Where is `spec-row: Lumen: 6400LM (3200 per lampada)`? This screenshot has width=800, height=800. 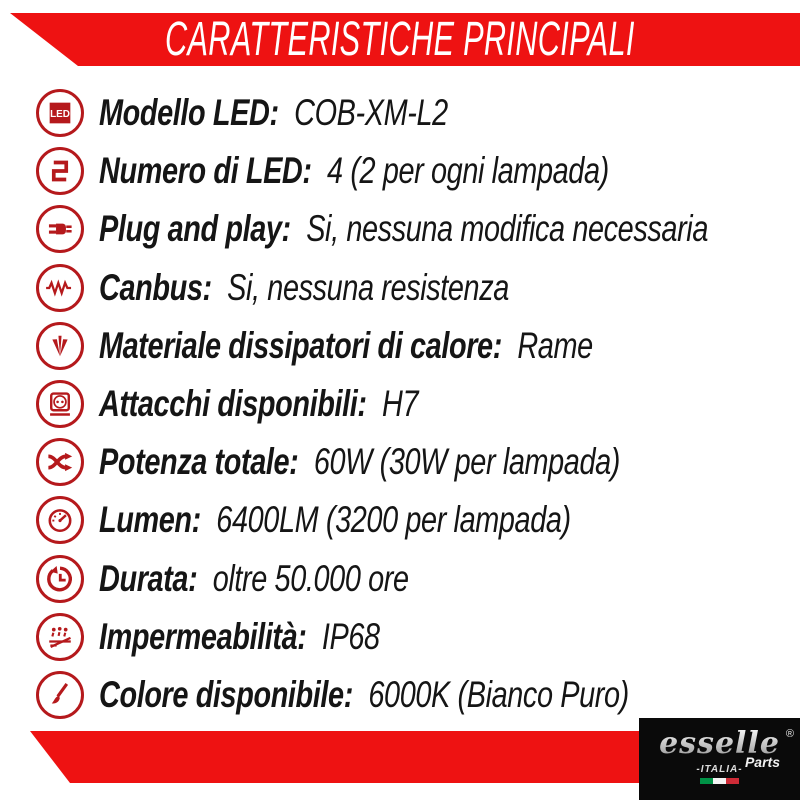
spec-row: Lumen: 6400LM (3200 per lampada) is located at coordinates (418, 520).